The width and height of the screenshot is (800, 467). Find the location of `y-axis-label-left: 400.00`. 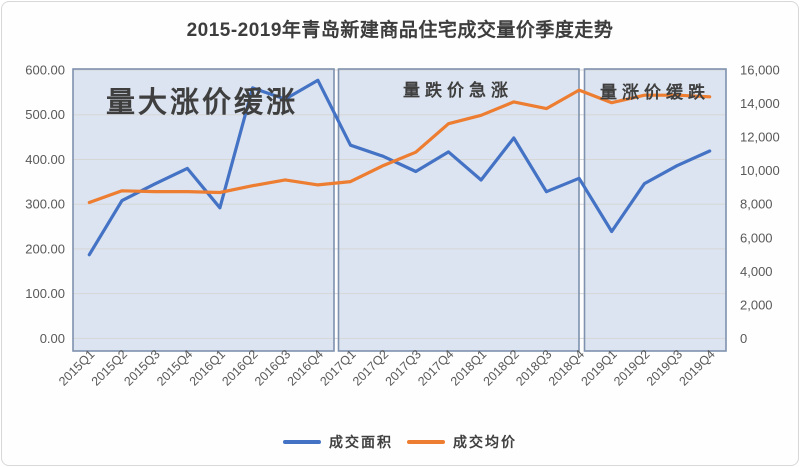

y-axis-label-left: 400.00 is located at coordinates (45, 159).